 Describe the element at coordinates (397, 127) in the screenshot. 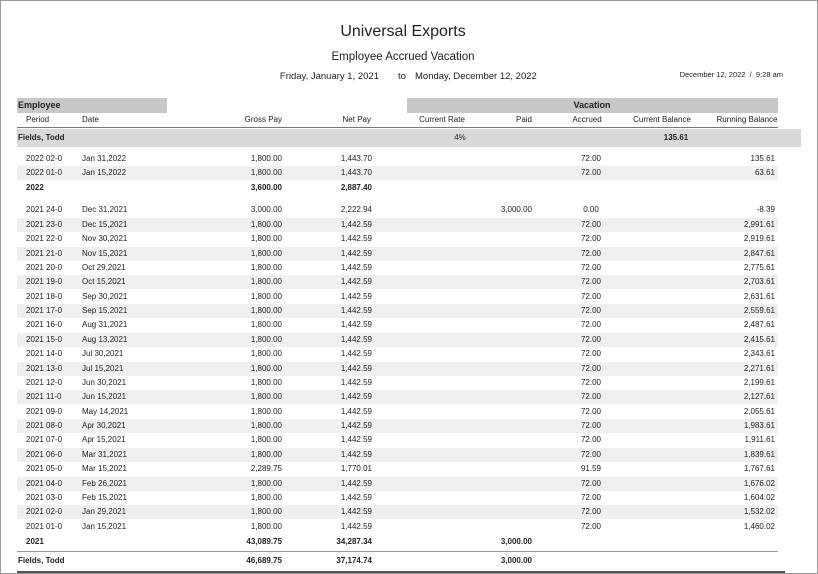

I see `header-rule` at that location.